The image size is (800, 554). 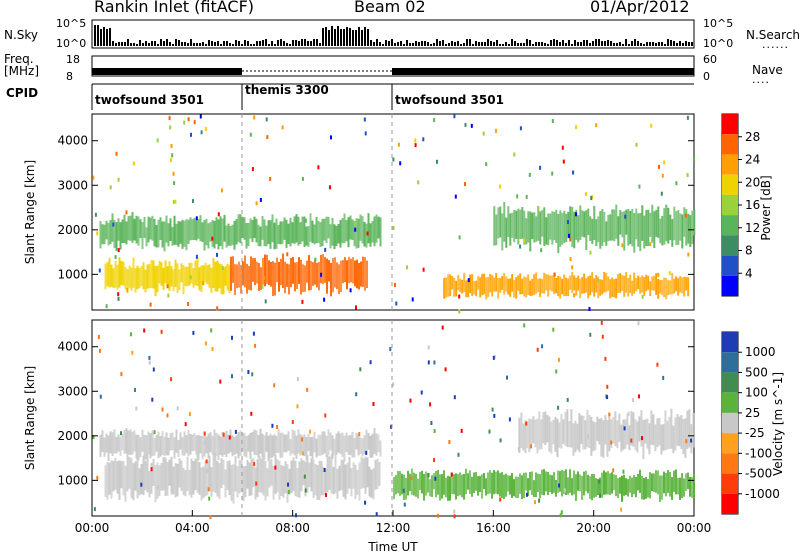 I want to click on cpid-segment-1: twofsound 3501, so click(x=149, y=100).